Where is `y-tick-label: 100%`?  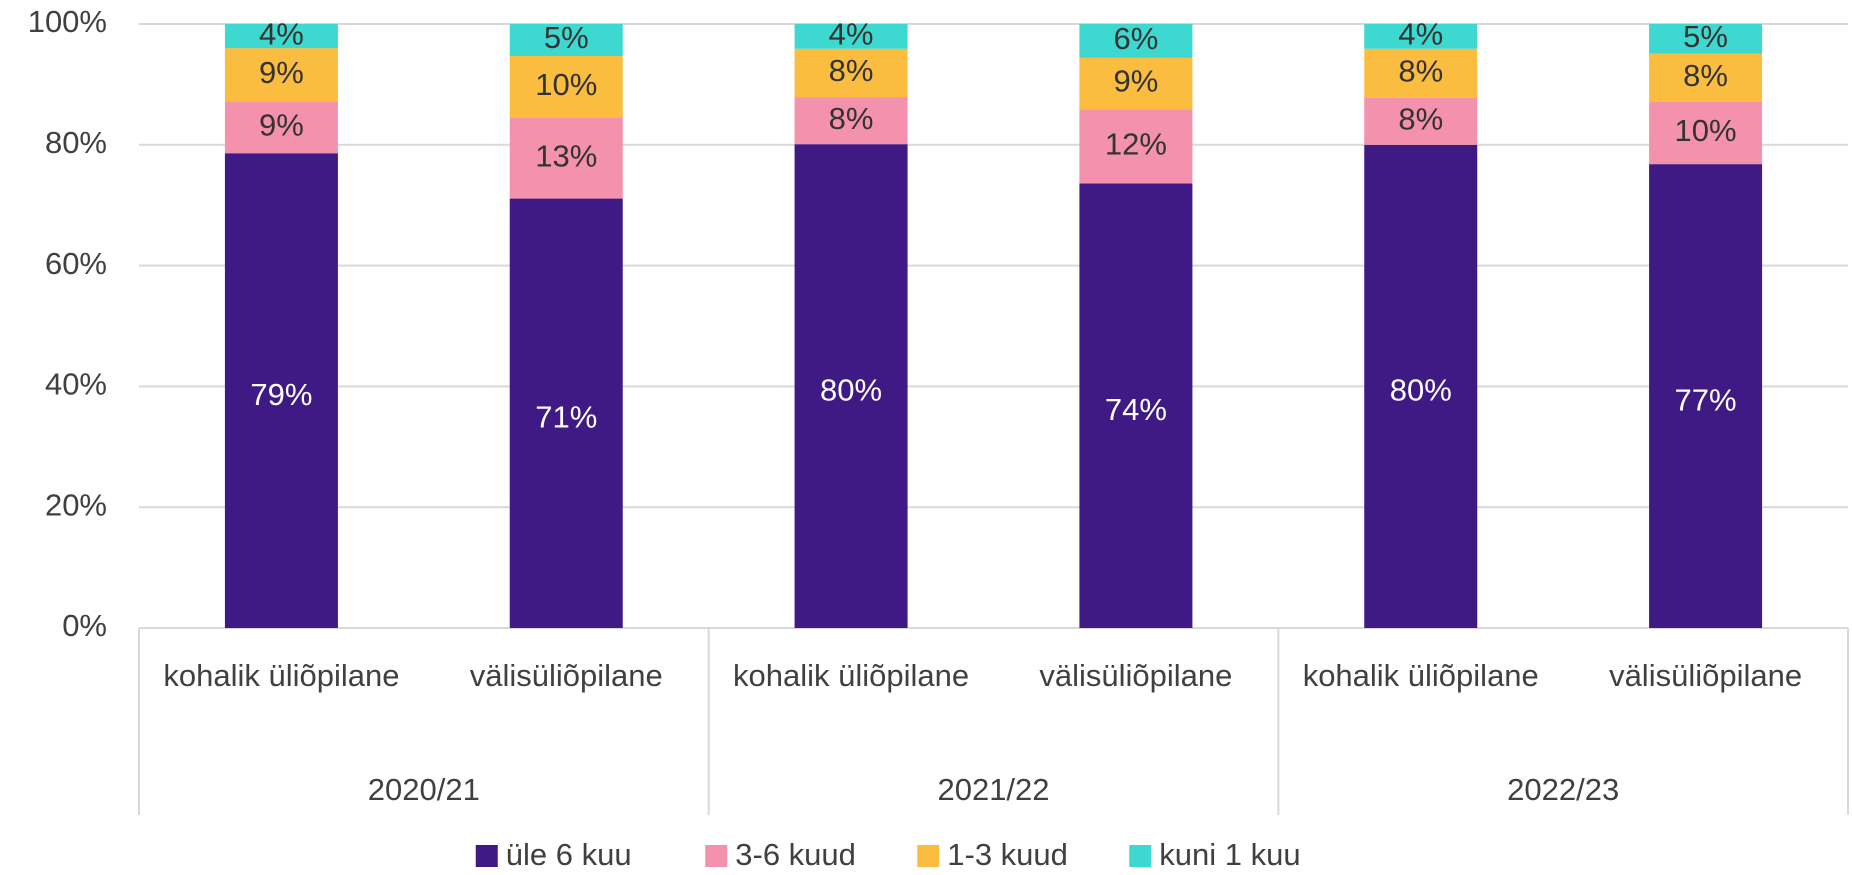
y-tick-label: 100% is located at coordinates (67, 21).